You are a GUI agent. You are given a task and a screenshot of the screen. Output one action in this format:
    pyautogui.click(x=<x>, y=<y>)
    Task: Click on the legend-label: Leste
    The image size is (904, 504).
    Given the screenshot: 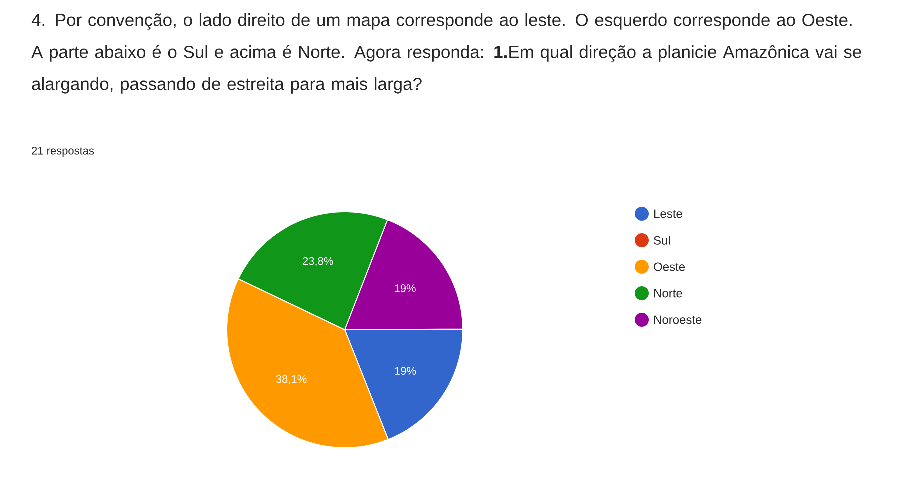 What is the action you would take?
    pyautogui.click(x=668, y=214)
    